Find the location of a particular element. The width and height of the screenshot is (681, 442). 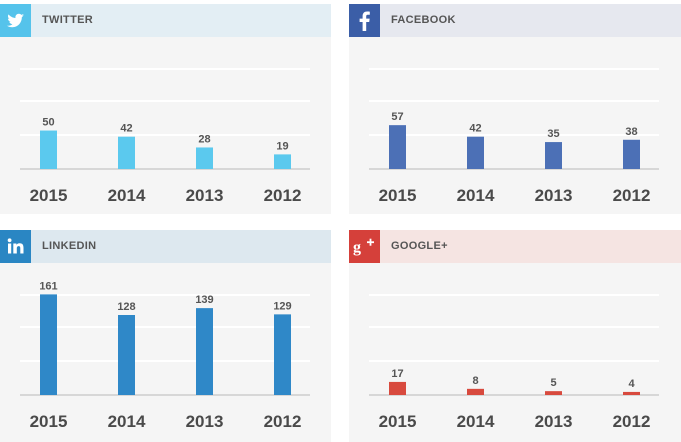

bar-value-label: 50 is located at coordinates (48, 123).